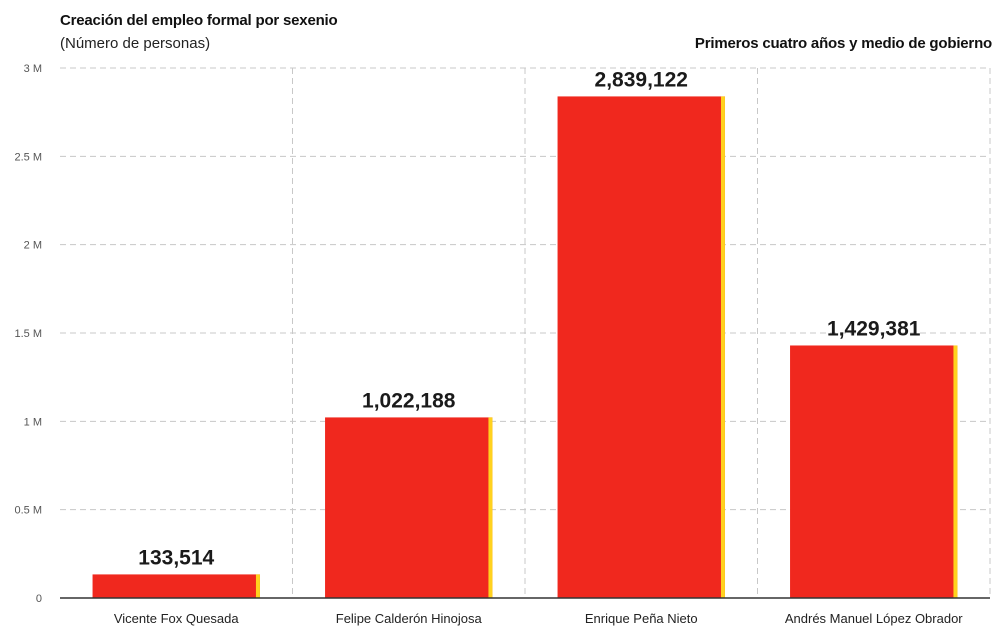 The image size is (1004, 635). What do you see at coordinates (641, 618) in the screenshot?
I see `category-label: Enrique Peña Nieto` at bounding box center [641, 618].